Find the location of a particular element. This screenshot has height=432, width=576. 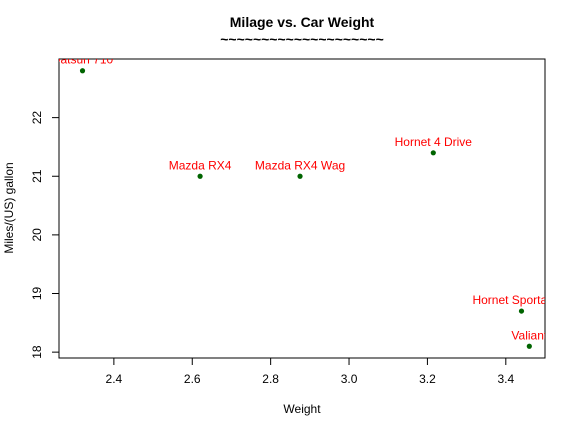

x-tick-label: 3.4 is located at coordinates (505, 379).